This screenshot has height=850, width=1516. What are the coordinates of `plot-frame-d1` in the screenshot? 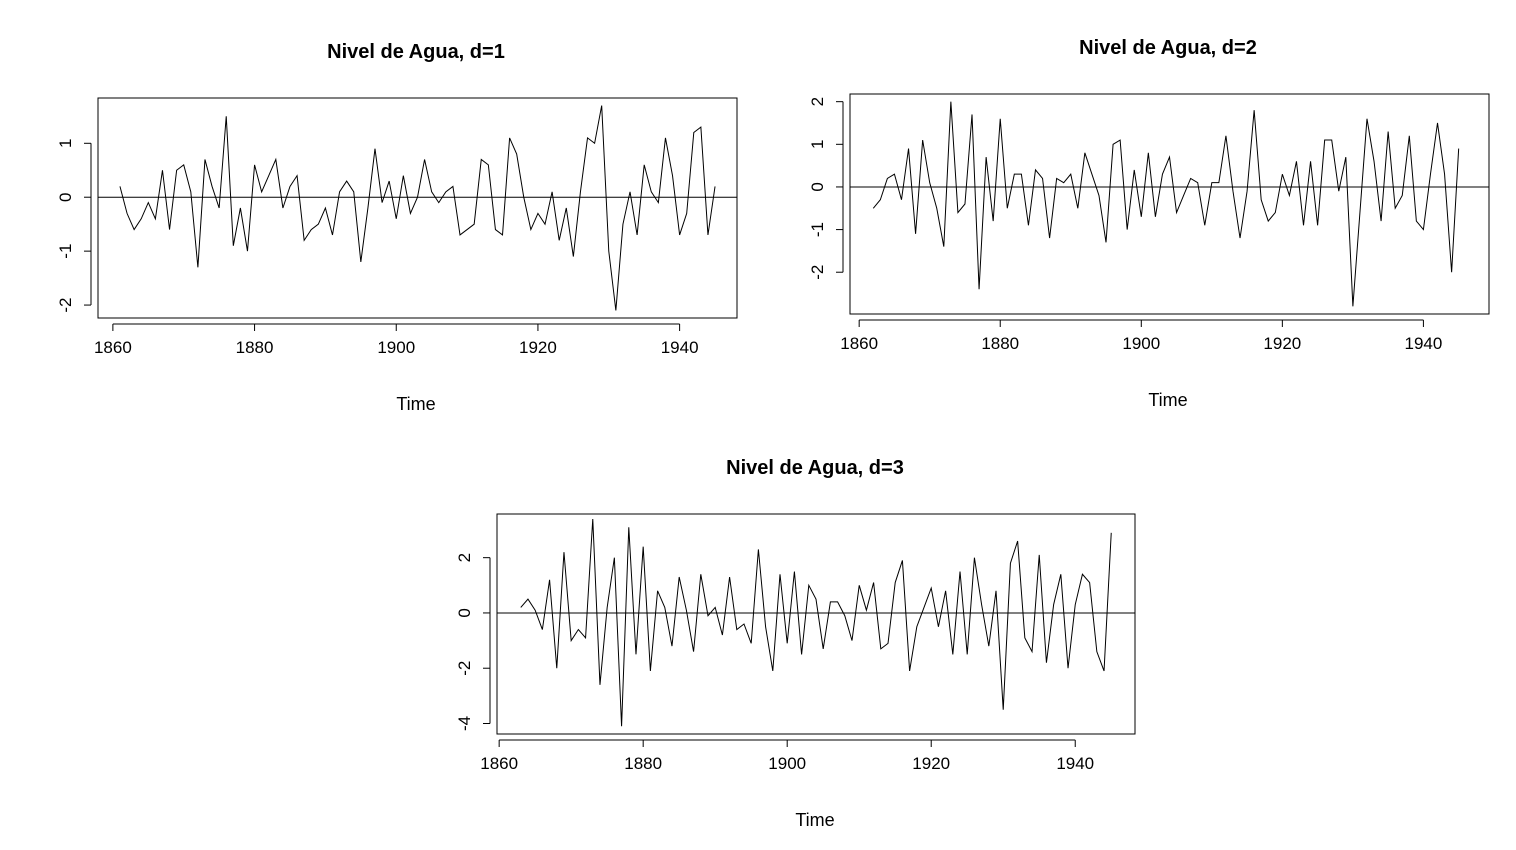 It's located at (417, 208).